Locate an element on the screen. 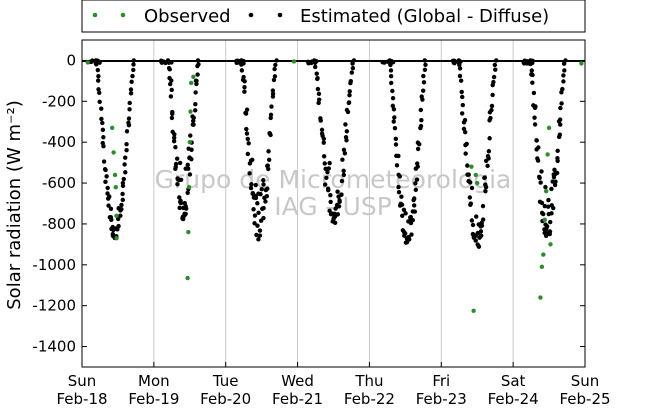 The image size is (650, 409). y-tick-label: -1400 is located at coordinates (54, 347).